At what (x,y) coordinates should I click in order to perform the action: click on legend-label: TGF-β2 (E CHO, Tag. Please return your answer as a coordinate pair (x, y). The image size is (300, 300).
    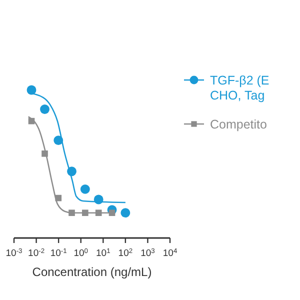
    Looking at the image, I should click on (240, 88).